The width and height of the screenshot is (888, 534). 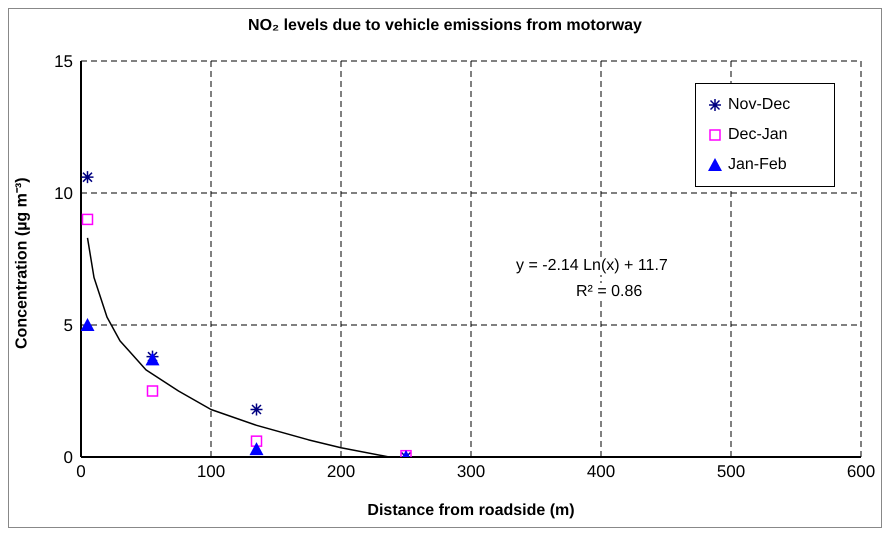 I want to click on legend-label: Nov-Dec, so click(x=759, y=105).